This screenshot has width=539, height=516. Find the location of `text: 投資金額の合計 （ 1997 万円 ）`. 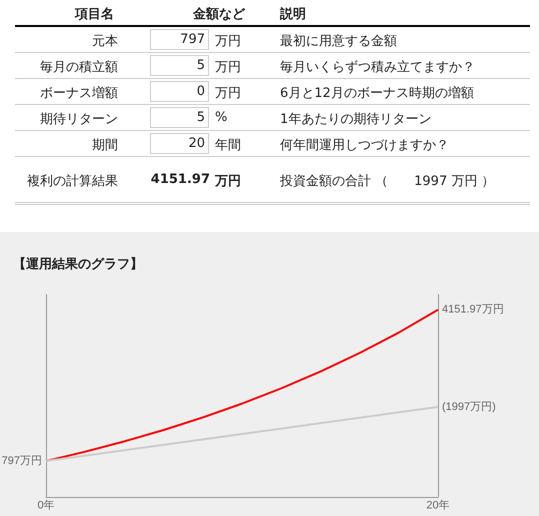

text: 投資金額の合計 （ 1997 万円 ） is located at coordinates (387, 181).